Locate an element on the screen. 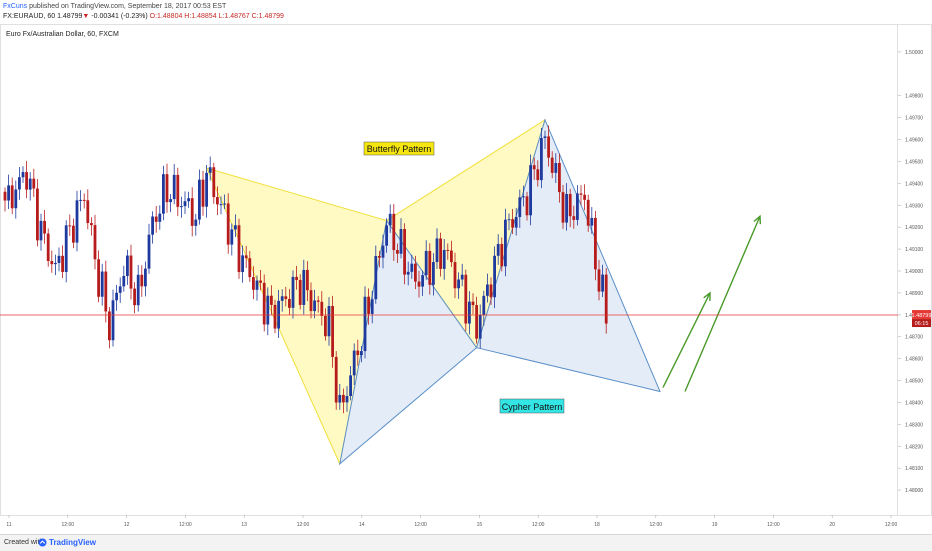 The image size is (932, 551). price-tag: 1.48799 06:15 is located at coordinates (921, 319).